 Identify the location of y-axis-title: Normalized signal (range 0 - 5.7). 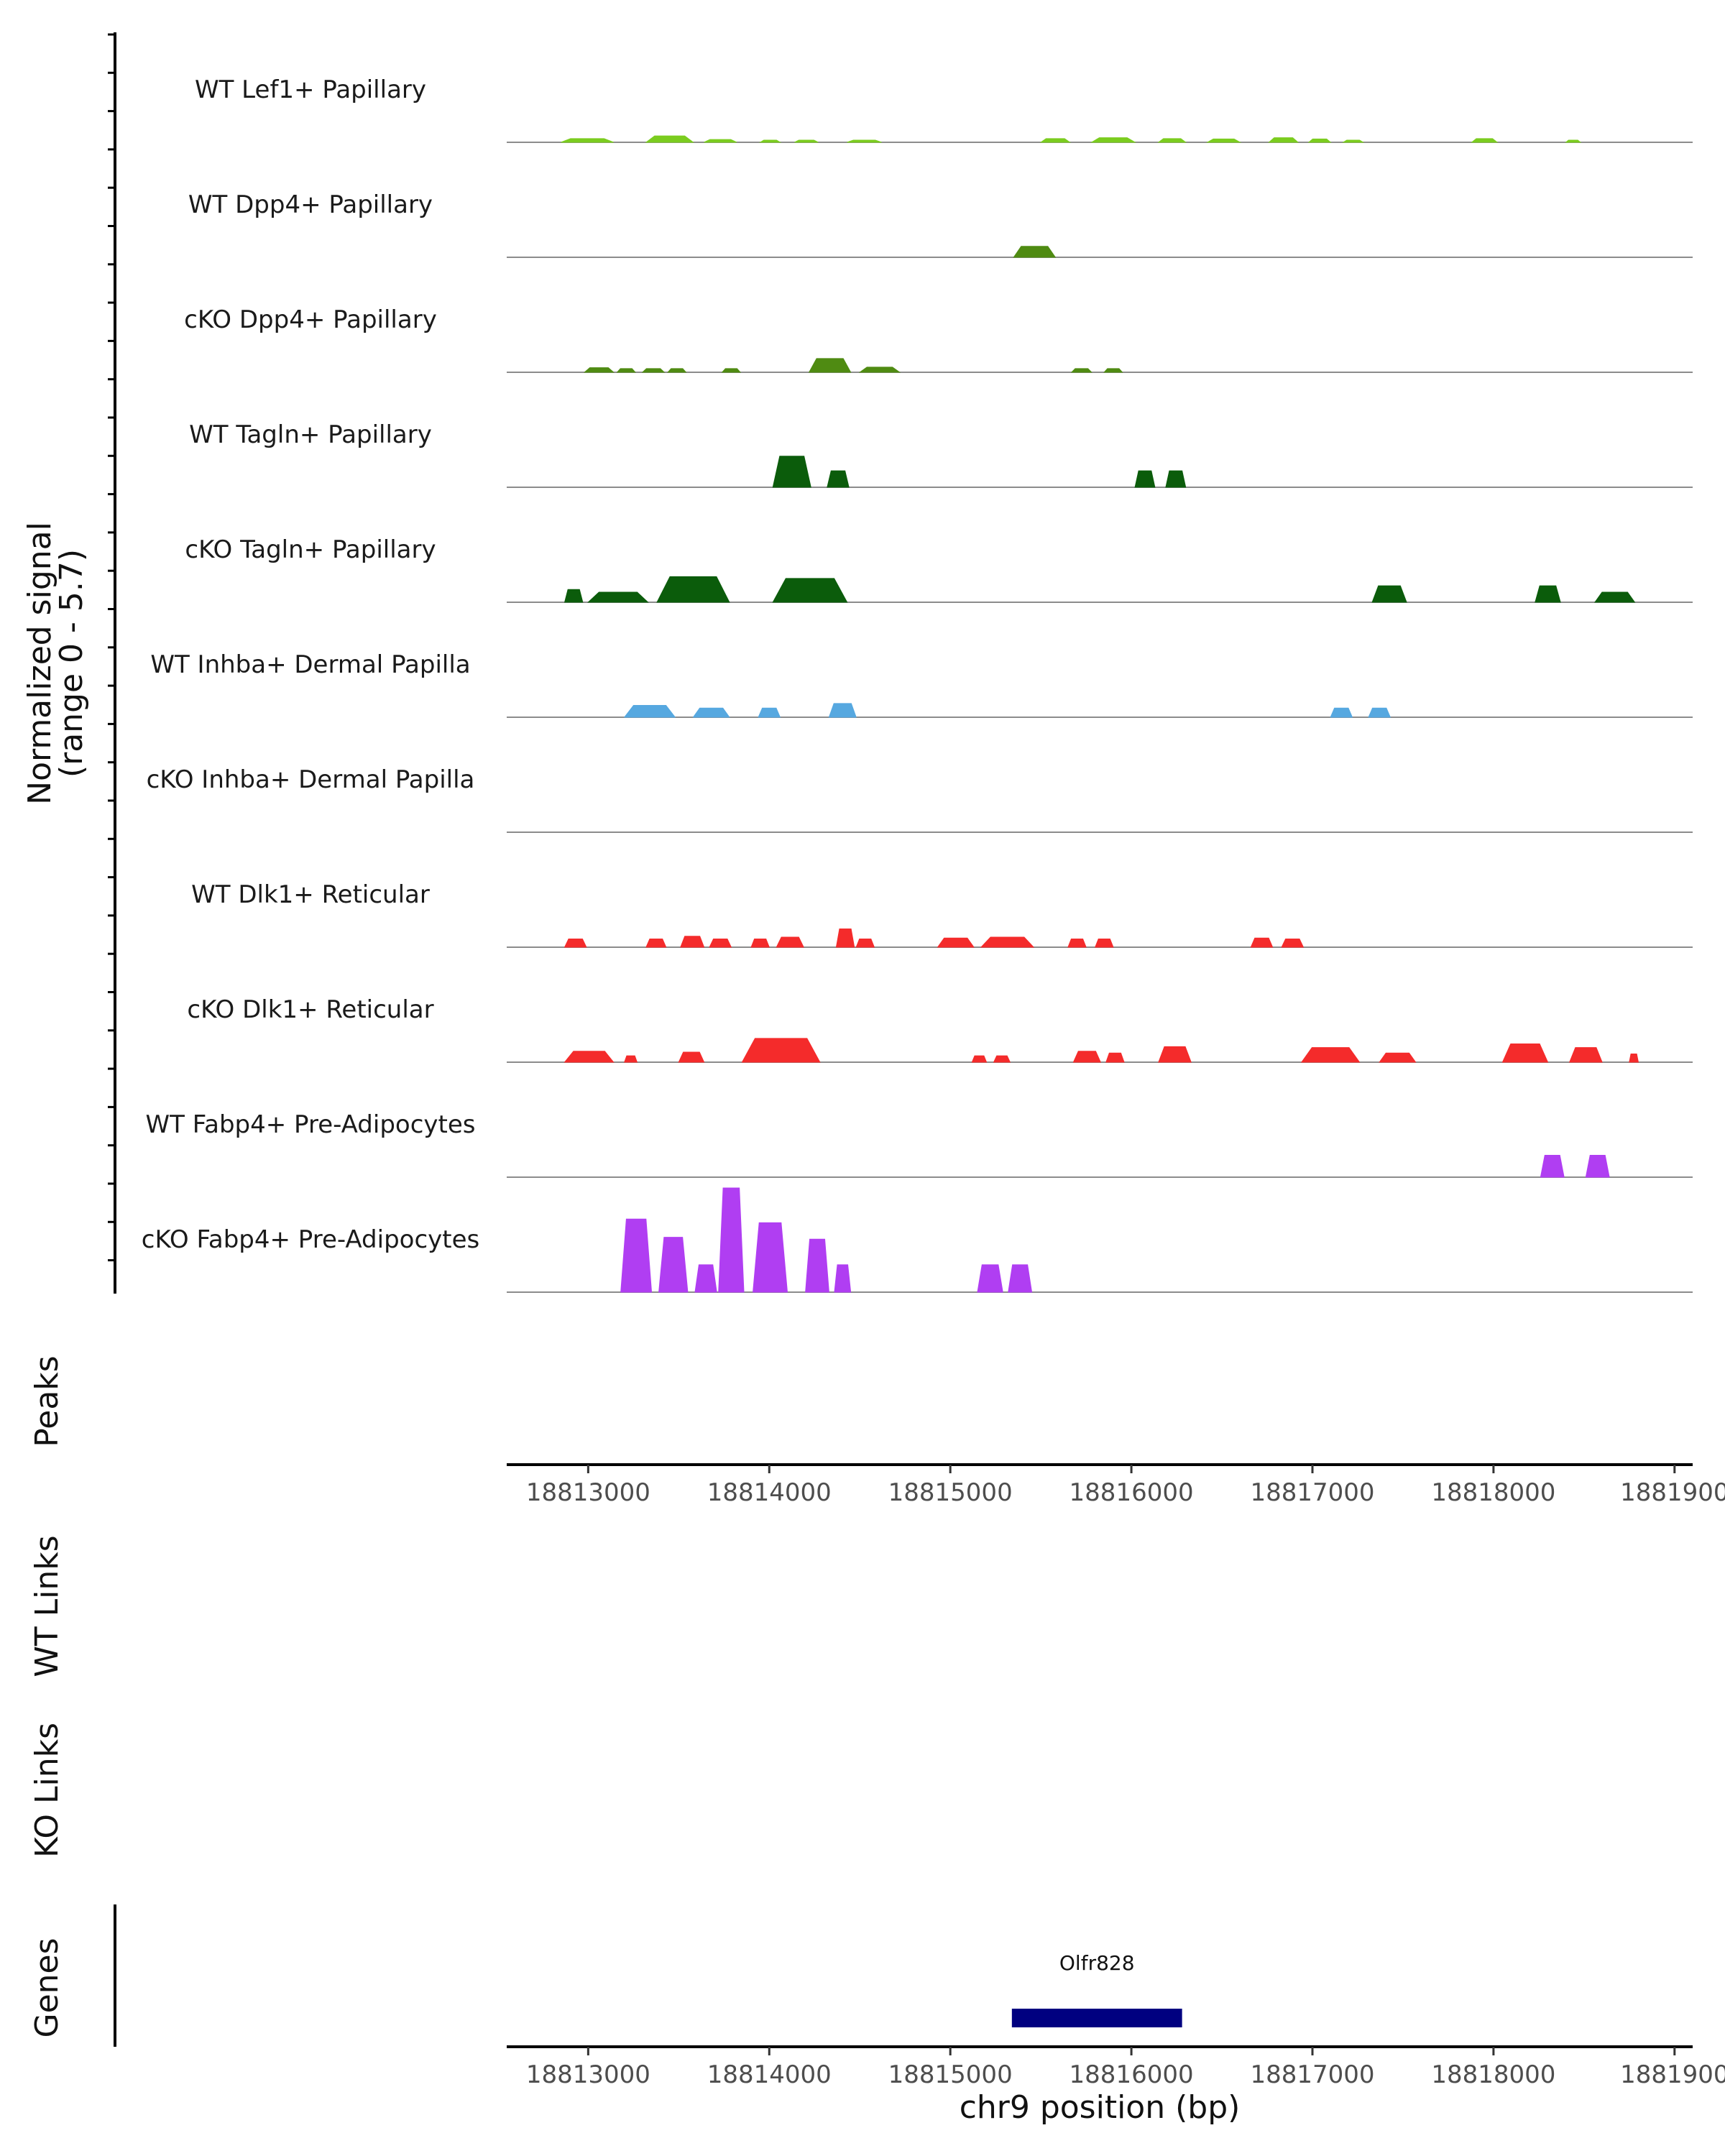
(56, 663).